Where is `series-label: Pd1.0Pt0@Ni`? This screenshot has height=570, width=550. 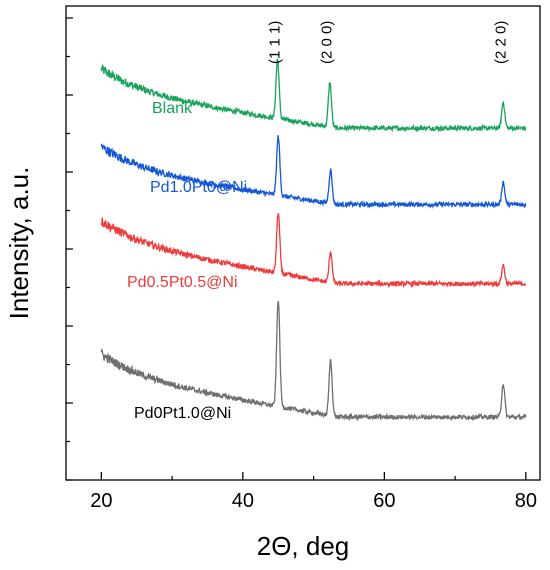 series-label: Pd1.0Pt0@Ni is located at coordinates (198, 187).